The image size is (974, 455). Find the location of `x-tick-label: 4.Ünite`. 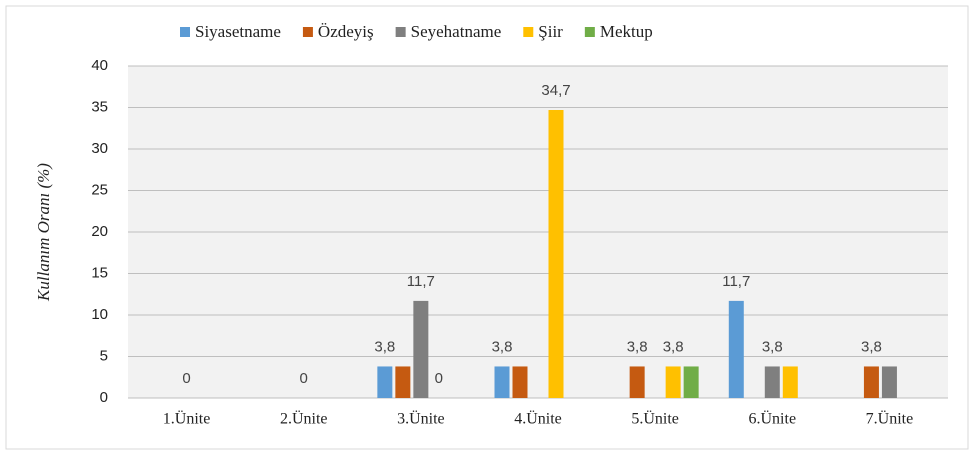

x-tick-label: 4.Ünite is located at coordinates (538, 419).